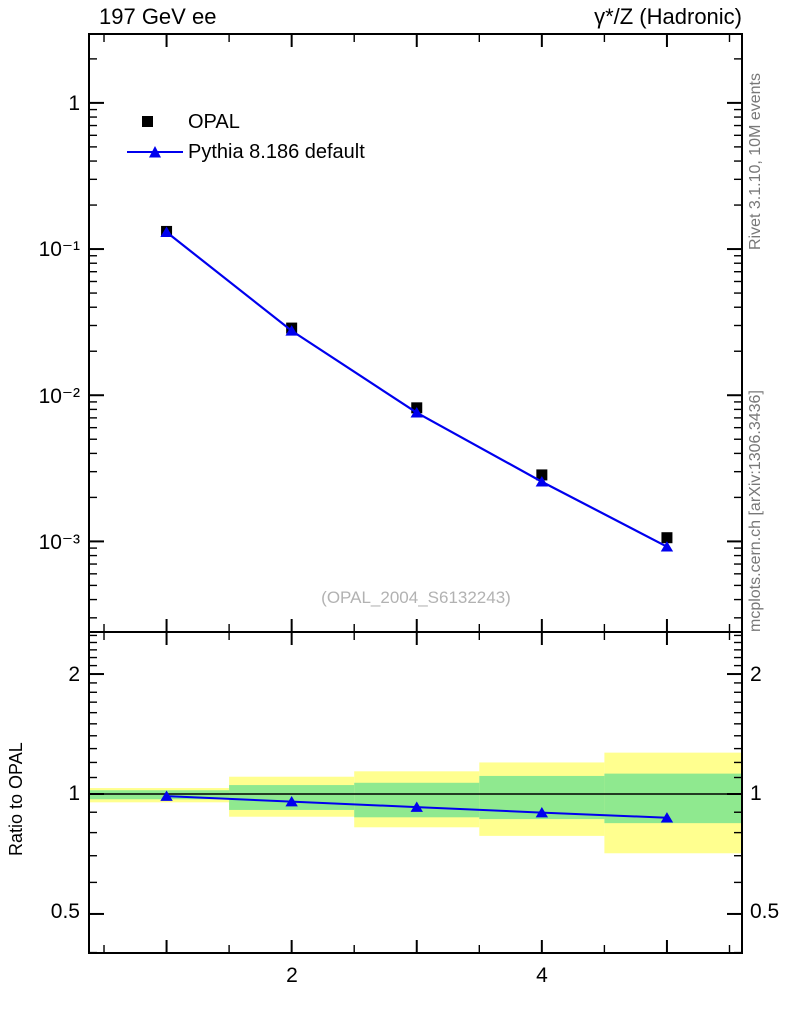 The width and height of the screenshot is (786, 1024). I want to click on ratio-tick-label-0.5-left: 0.5, so click(65, 911).